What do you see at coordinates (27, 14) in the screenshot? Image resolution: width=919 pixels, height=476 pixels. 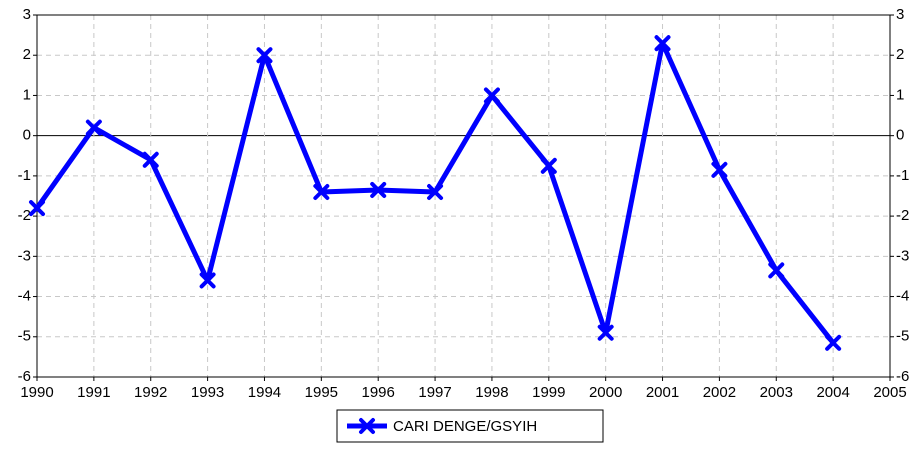 I see `y-tick-label: 3` at bounding box center [27, 14].